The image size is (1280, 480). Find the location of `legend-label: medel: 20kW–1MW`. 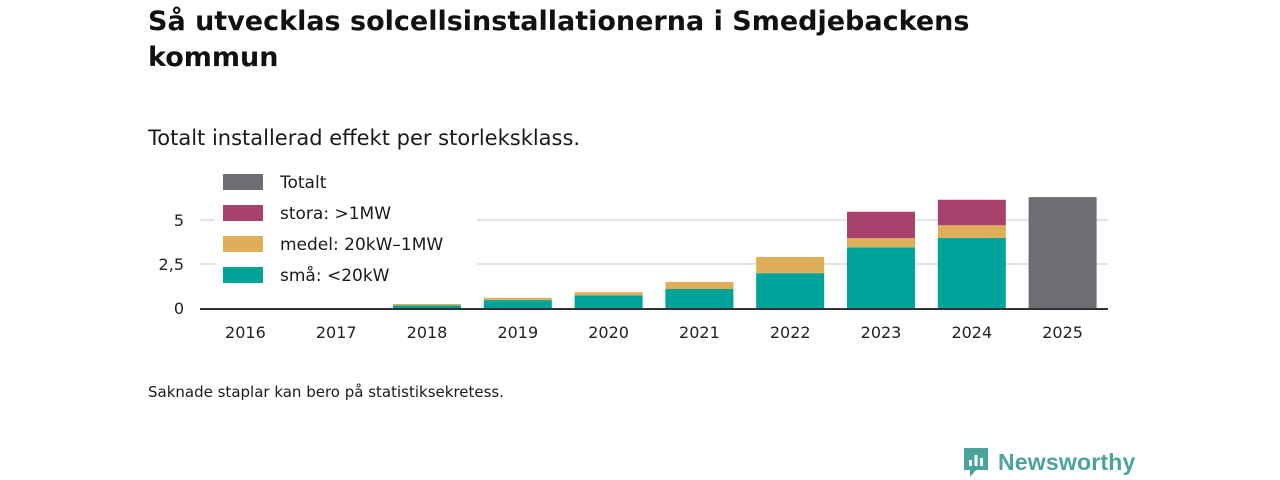

legend-label: medel: 20kW–1MW is located at coordinates (361, 245).